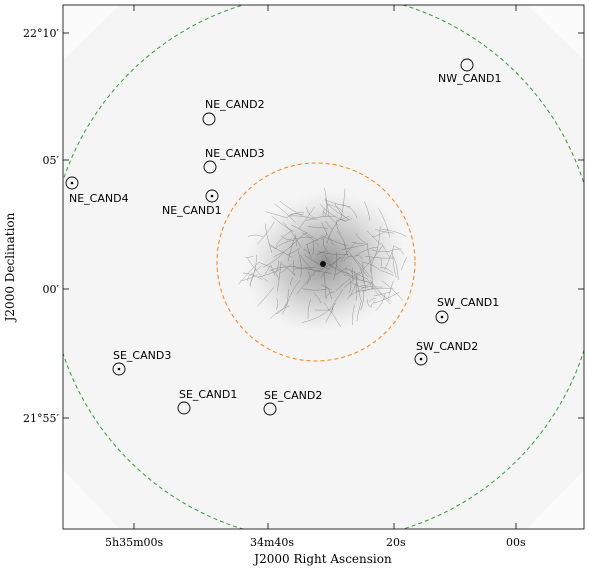 This screenshot has width=589, height=570. Describe the element at coordinates (272, 542) in the screenshot. I see `x-tick-1: 34m40s` at that location.